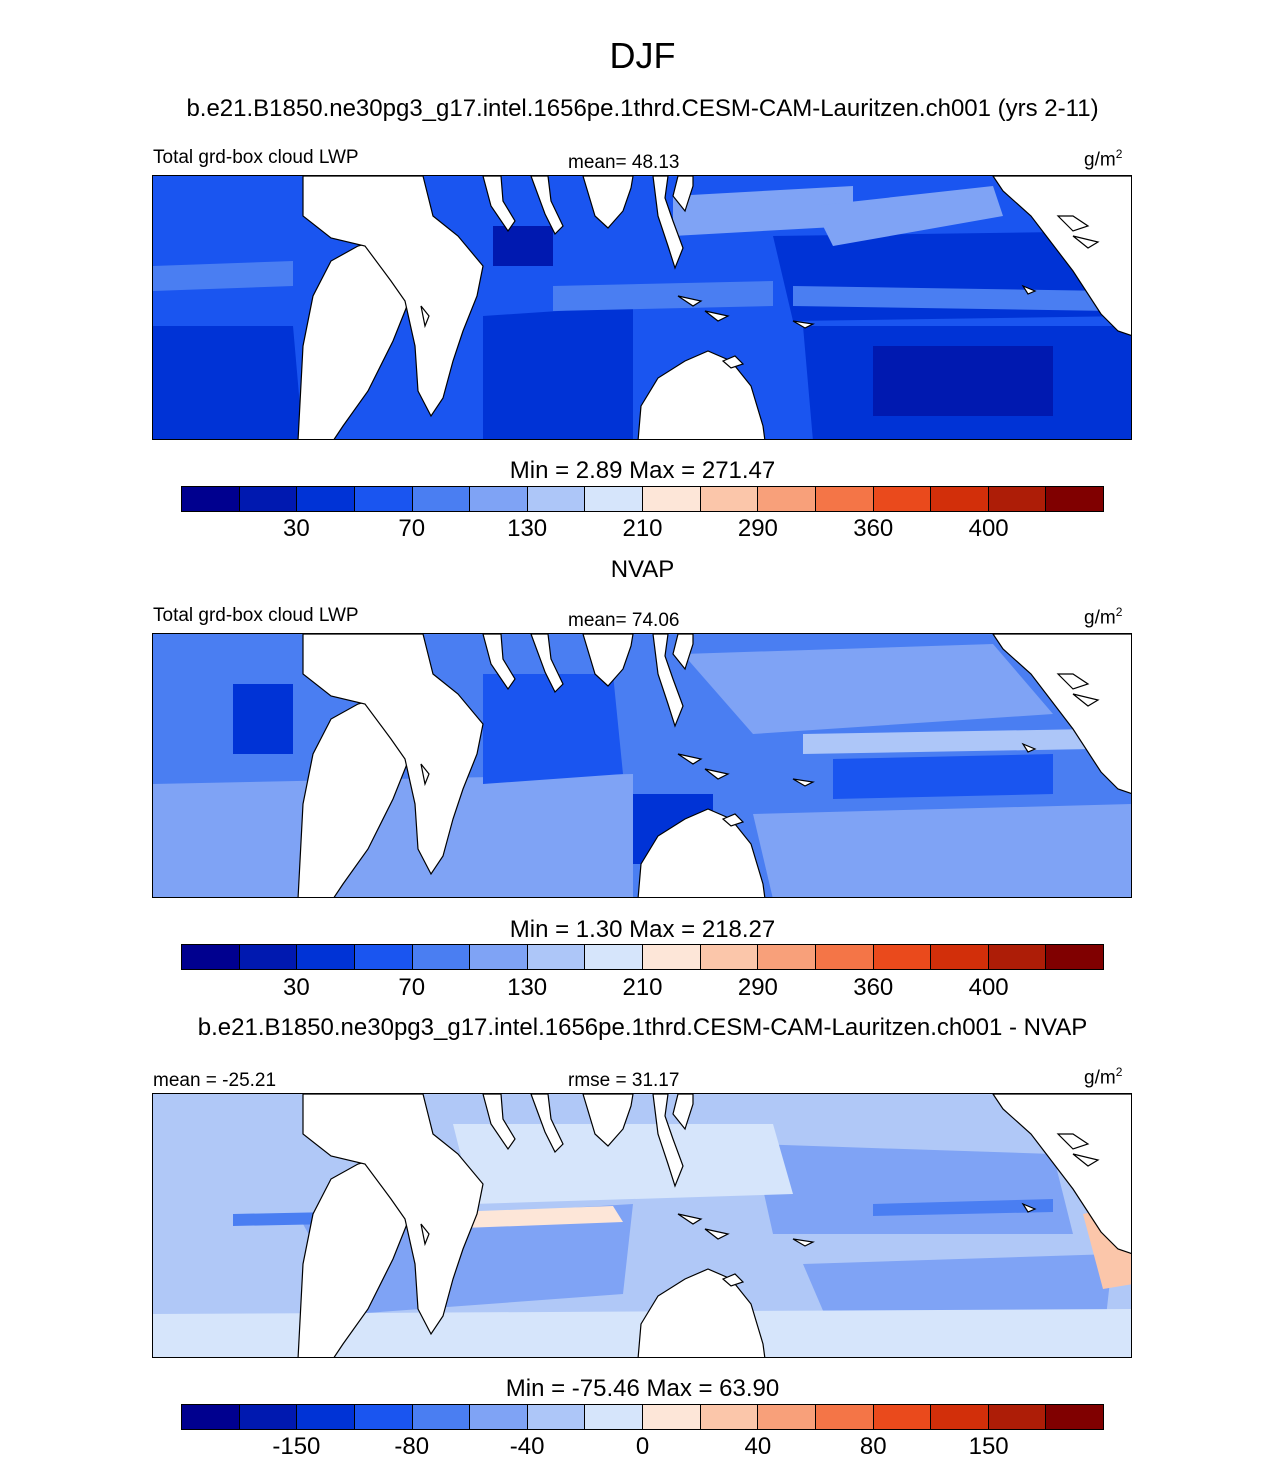 This screenshot has width=1285, height=1463. I want to click on colorbar-tick-label: 80, so click(873, 1446).